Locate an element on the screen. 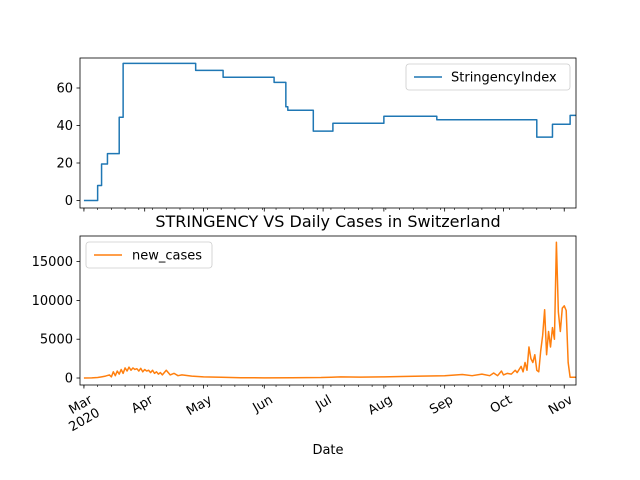 The width and height of the screenshot is (640, 480). x-tick-month: Apr is located at coordinates (143, 404).